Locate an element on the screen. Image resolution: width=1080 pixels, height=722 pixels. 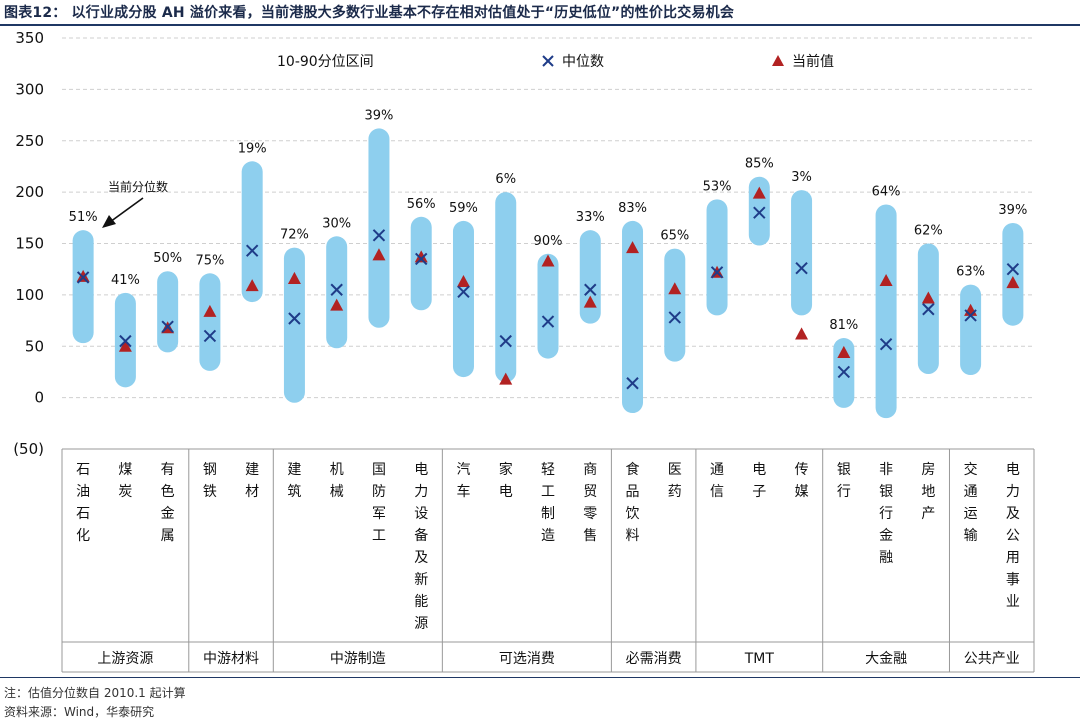
annotation-arrow-line is located at coordinates (126, 210).